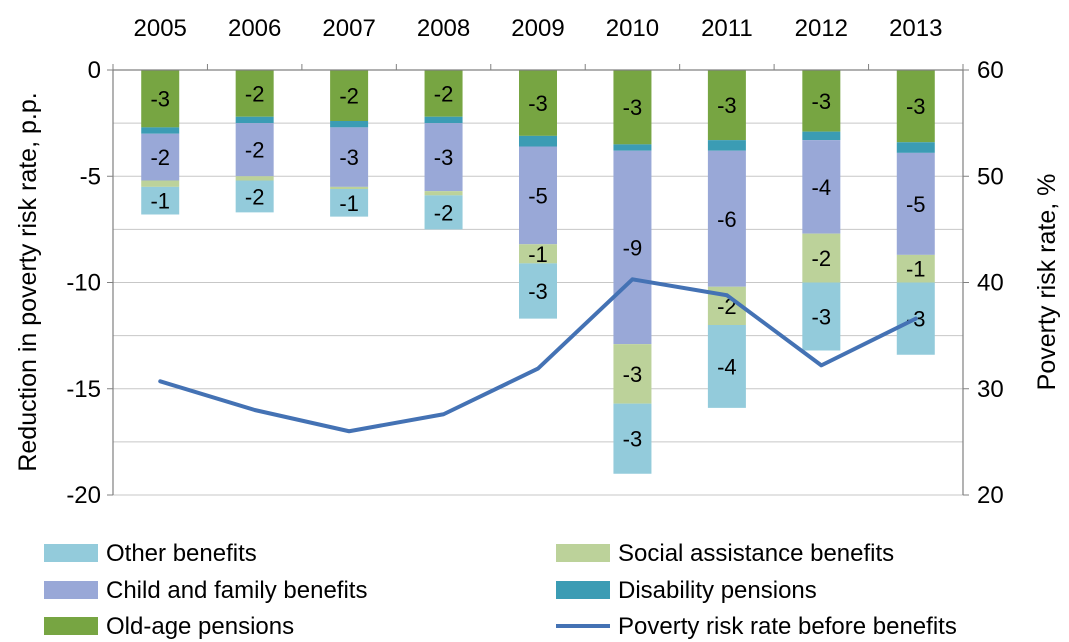 The image size is (1069, 642). I want to click on category-label: 2006, so click(254, 28).